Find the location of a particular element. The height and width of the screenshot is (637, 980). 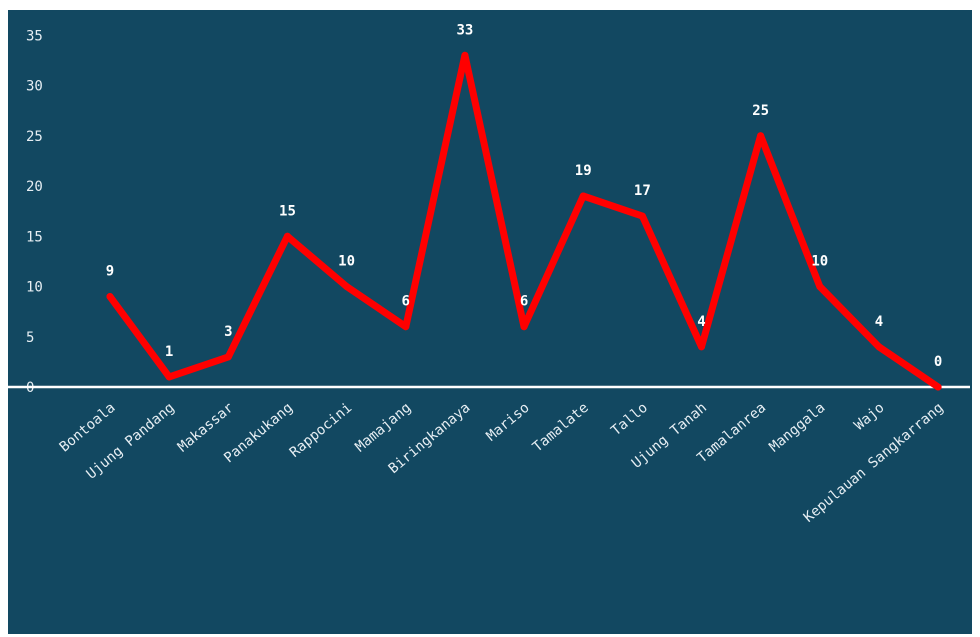

y-axis-ticks: 05101520253035 is located at coordinates (34, 212).